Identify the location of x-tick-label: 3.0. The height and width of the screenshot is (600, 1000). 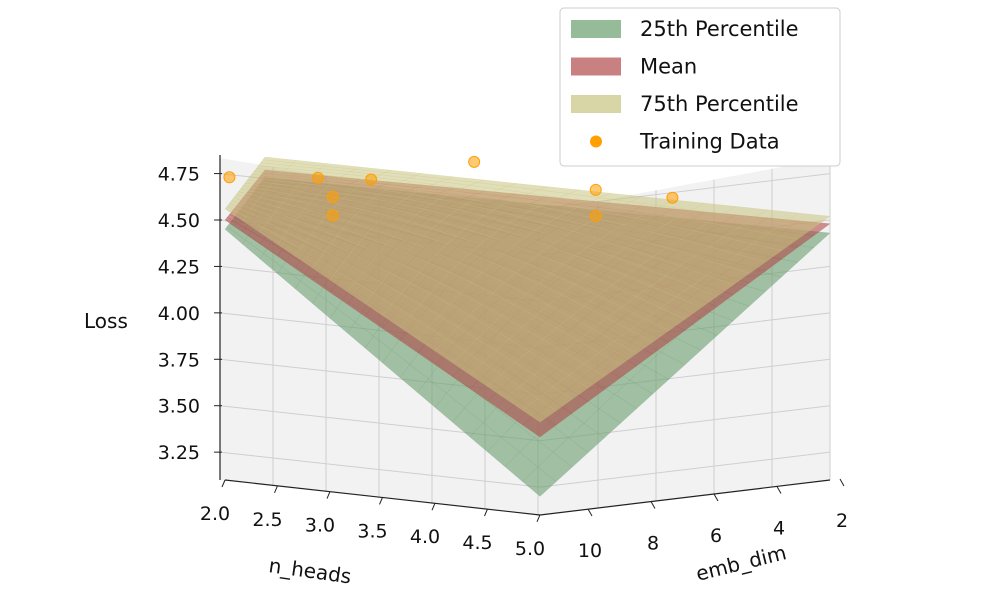
(320, 526).